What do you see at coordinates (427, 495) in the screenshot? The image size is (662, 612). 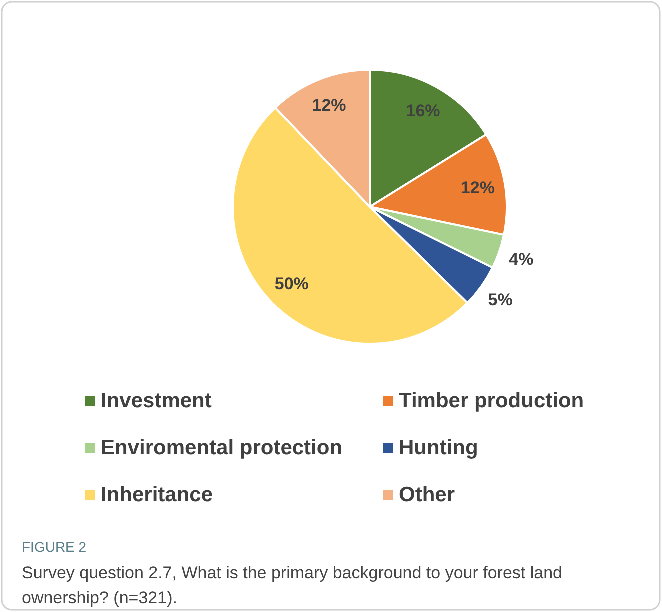 I see `legend-label: Other` at bounding box center [427, 495].